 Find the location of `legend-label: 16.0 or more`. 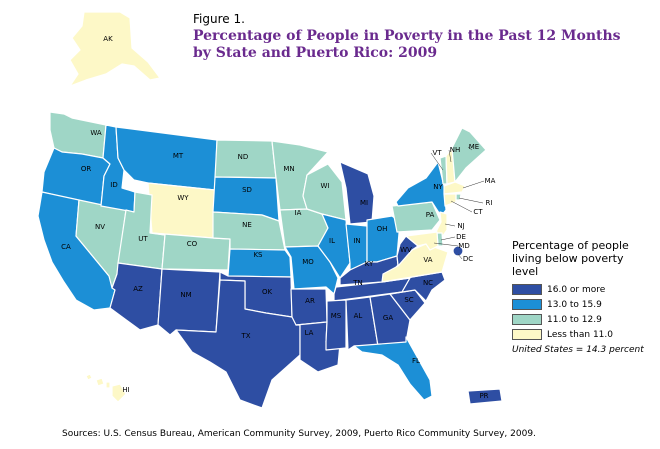

legend-label: 16.0 or more is located at coordinates (576, 289).